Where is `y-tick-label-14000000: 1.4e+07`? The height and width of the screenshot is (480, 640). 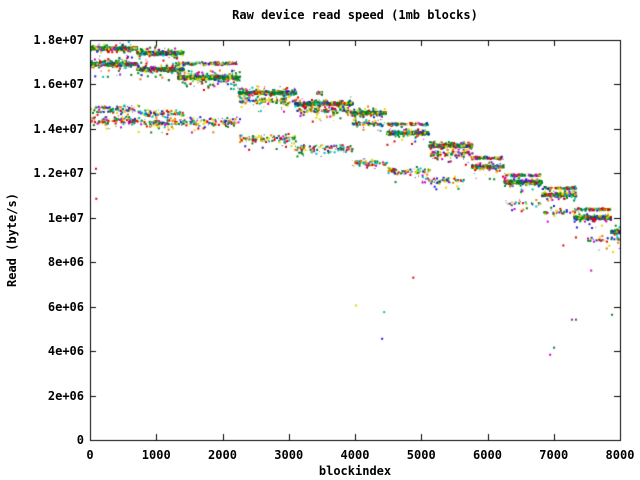 y-tick-label-14000000: 1.4e+07 is located at coordinates (58, 128).